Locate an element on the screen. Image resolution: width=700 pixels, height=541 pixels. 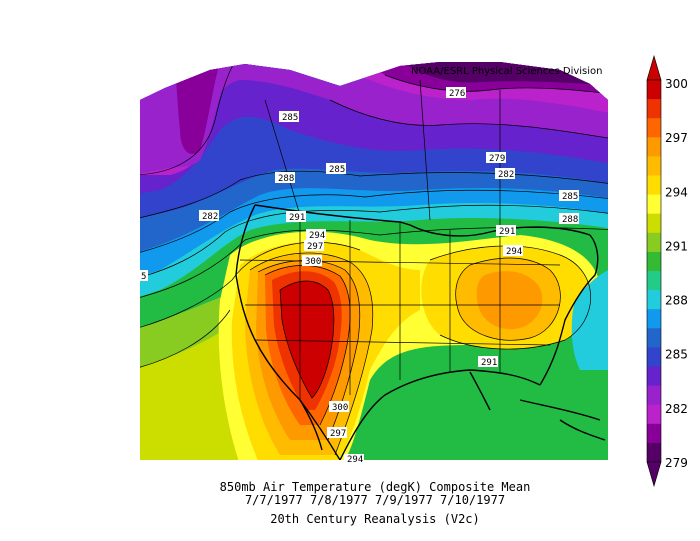
svg-text: 279 is located at coordinates (497, 159).